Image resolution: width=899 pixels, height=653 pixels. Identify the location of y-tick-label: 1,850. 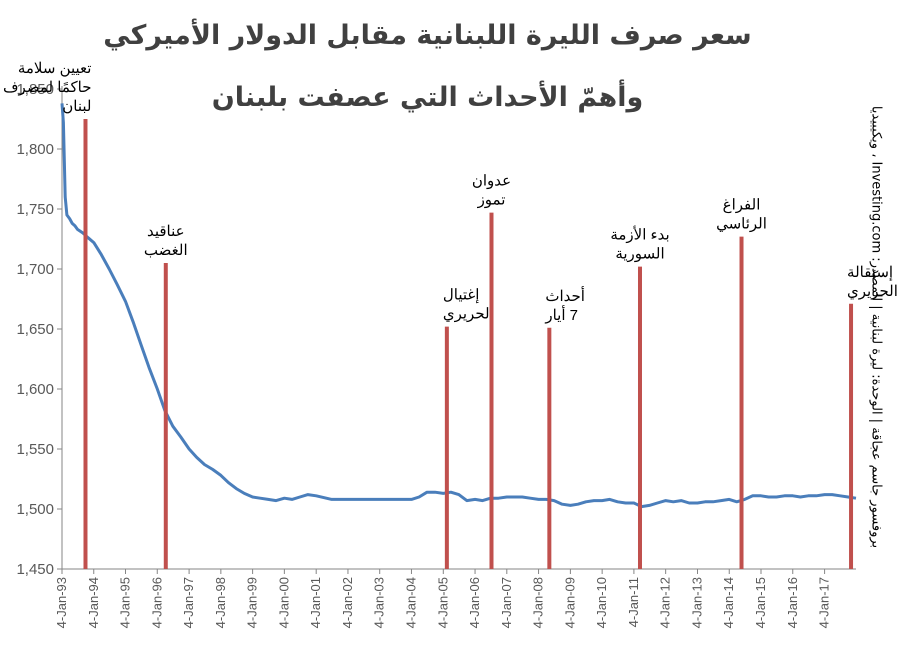
(35, 89).